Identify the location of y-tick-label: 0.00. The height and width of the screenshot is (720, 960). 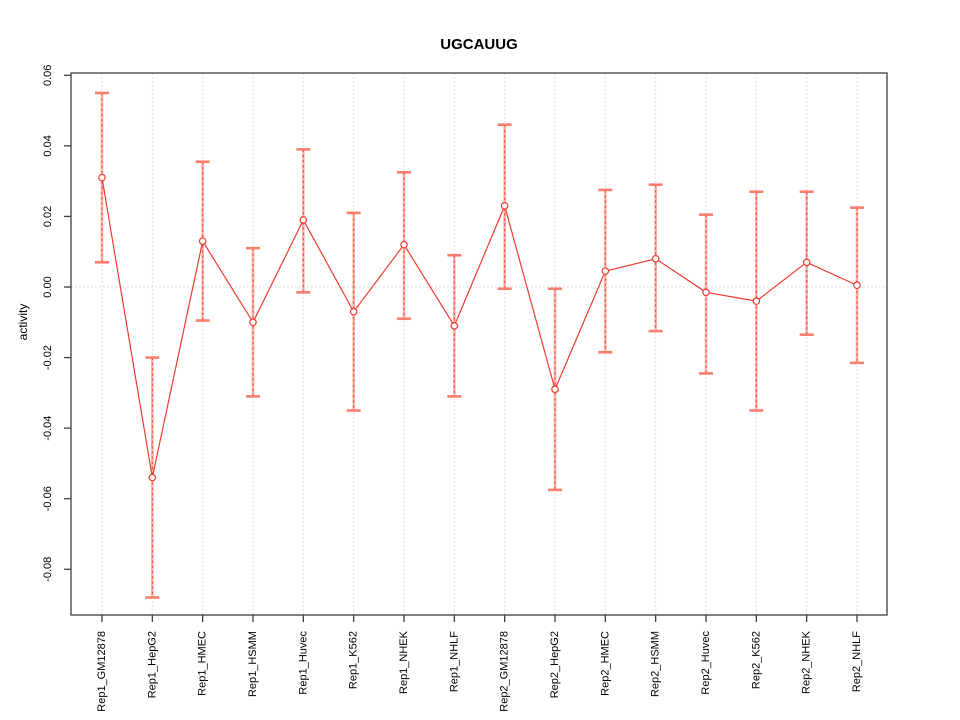
(48, 286).